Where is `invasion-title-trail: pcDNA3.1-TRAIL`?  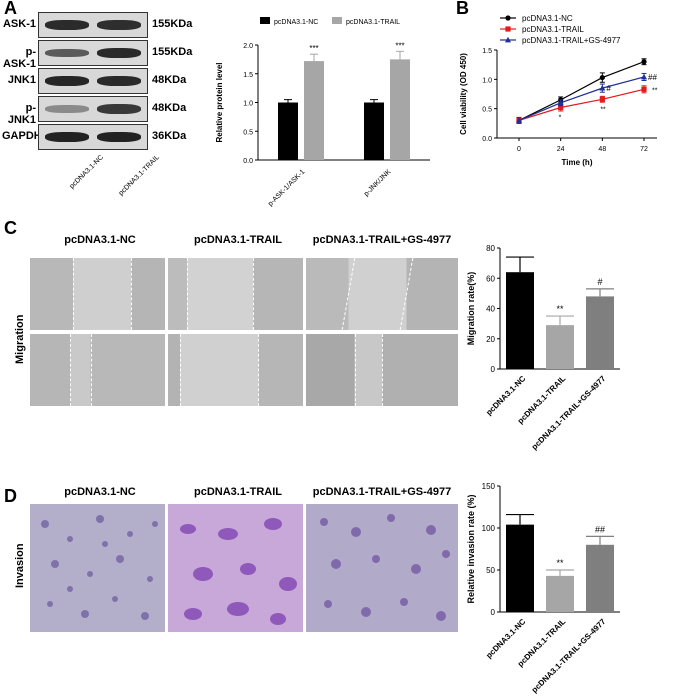 invasion-title-trail: pcDNA3.1-TRAIL is located at coordinates (237, 492).